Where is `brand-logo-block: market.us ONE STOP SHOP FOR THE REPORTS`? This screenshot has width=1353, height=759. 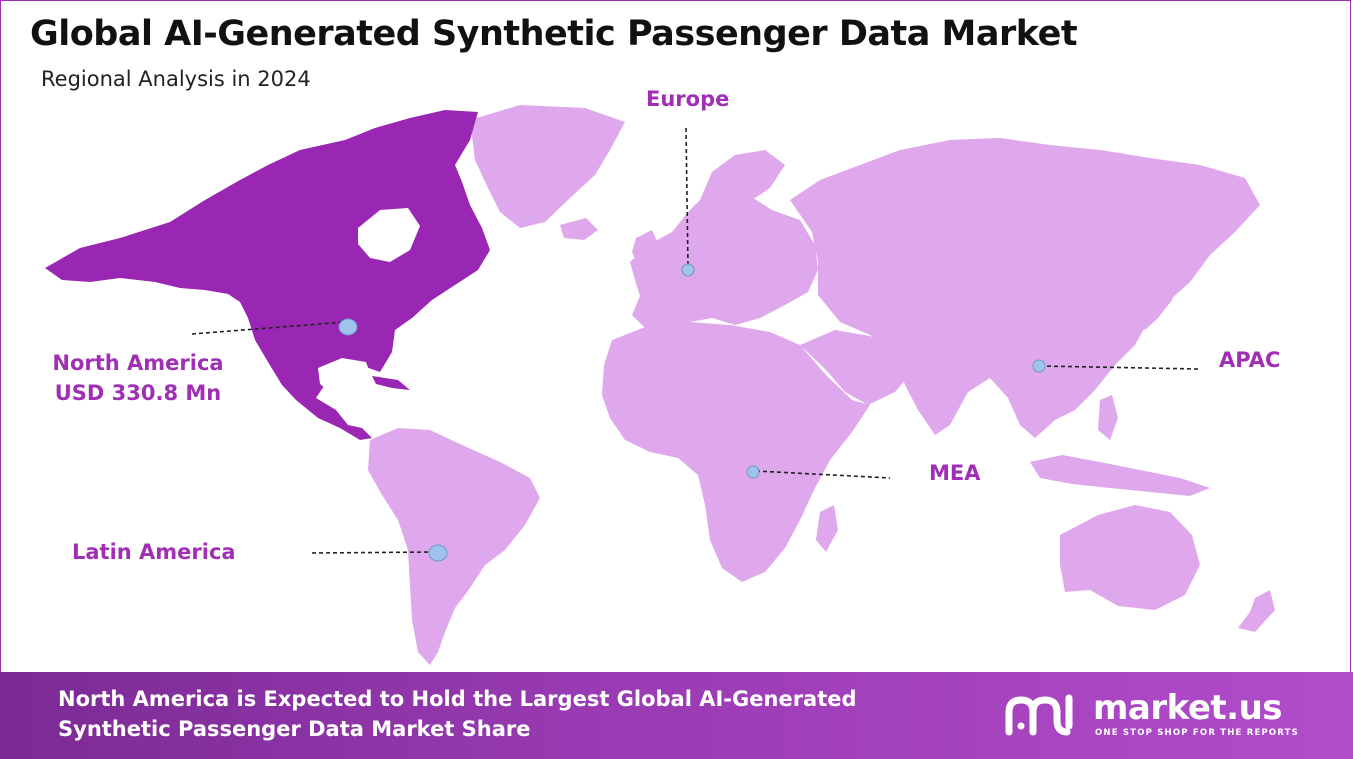 brand-logo-block: market.us ONE STOP SHOP FOR THE REPORTS is located at coordinates (1163, 719).